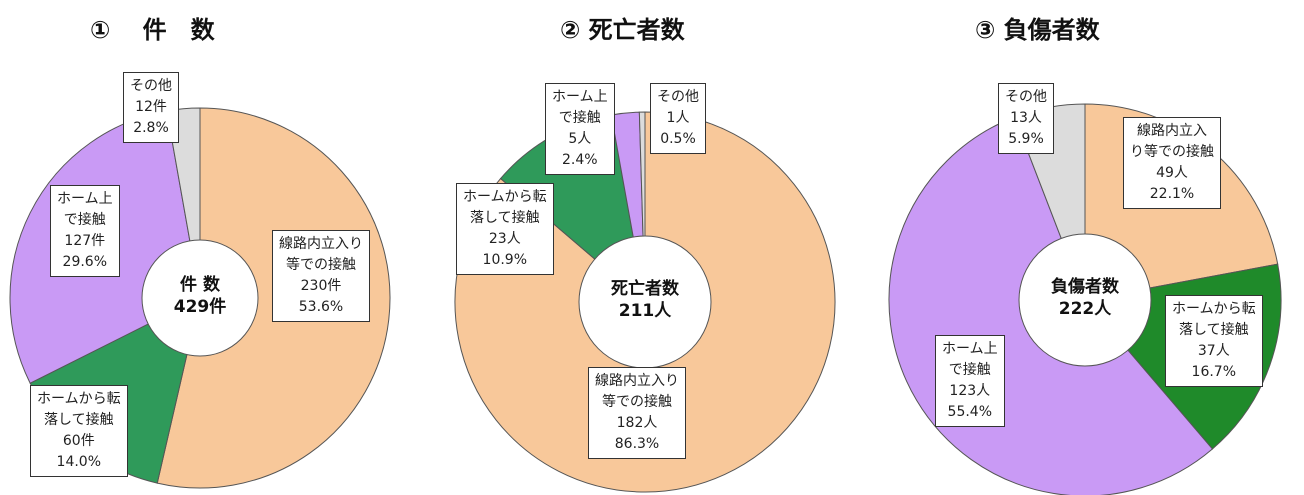 This screenshot has height=495, width=1304. I want to click on center-title: 件 数, so click(200, 285).